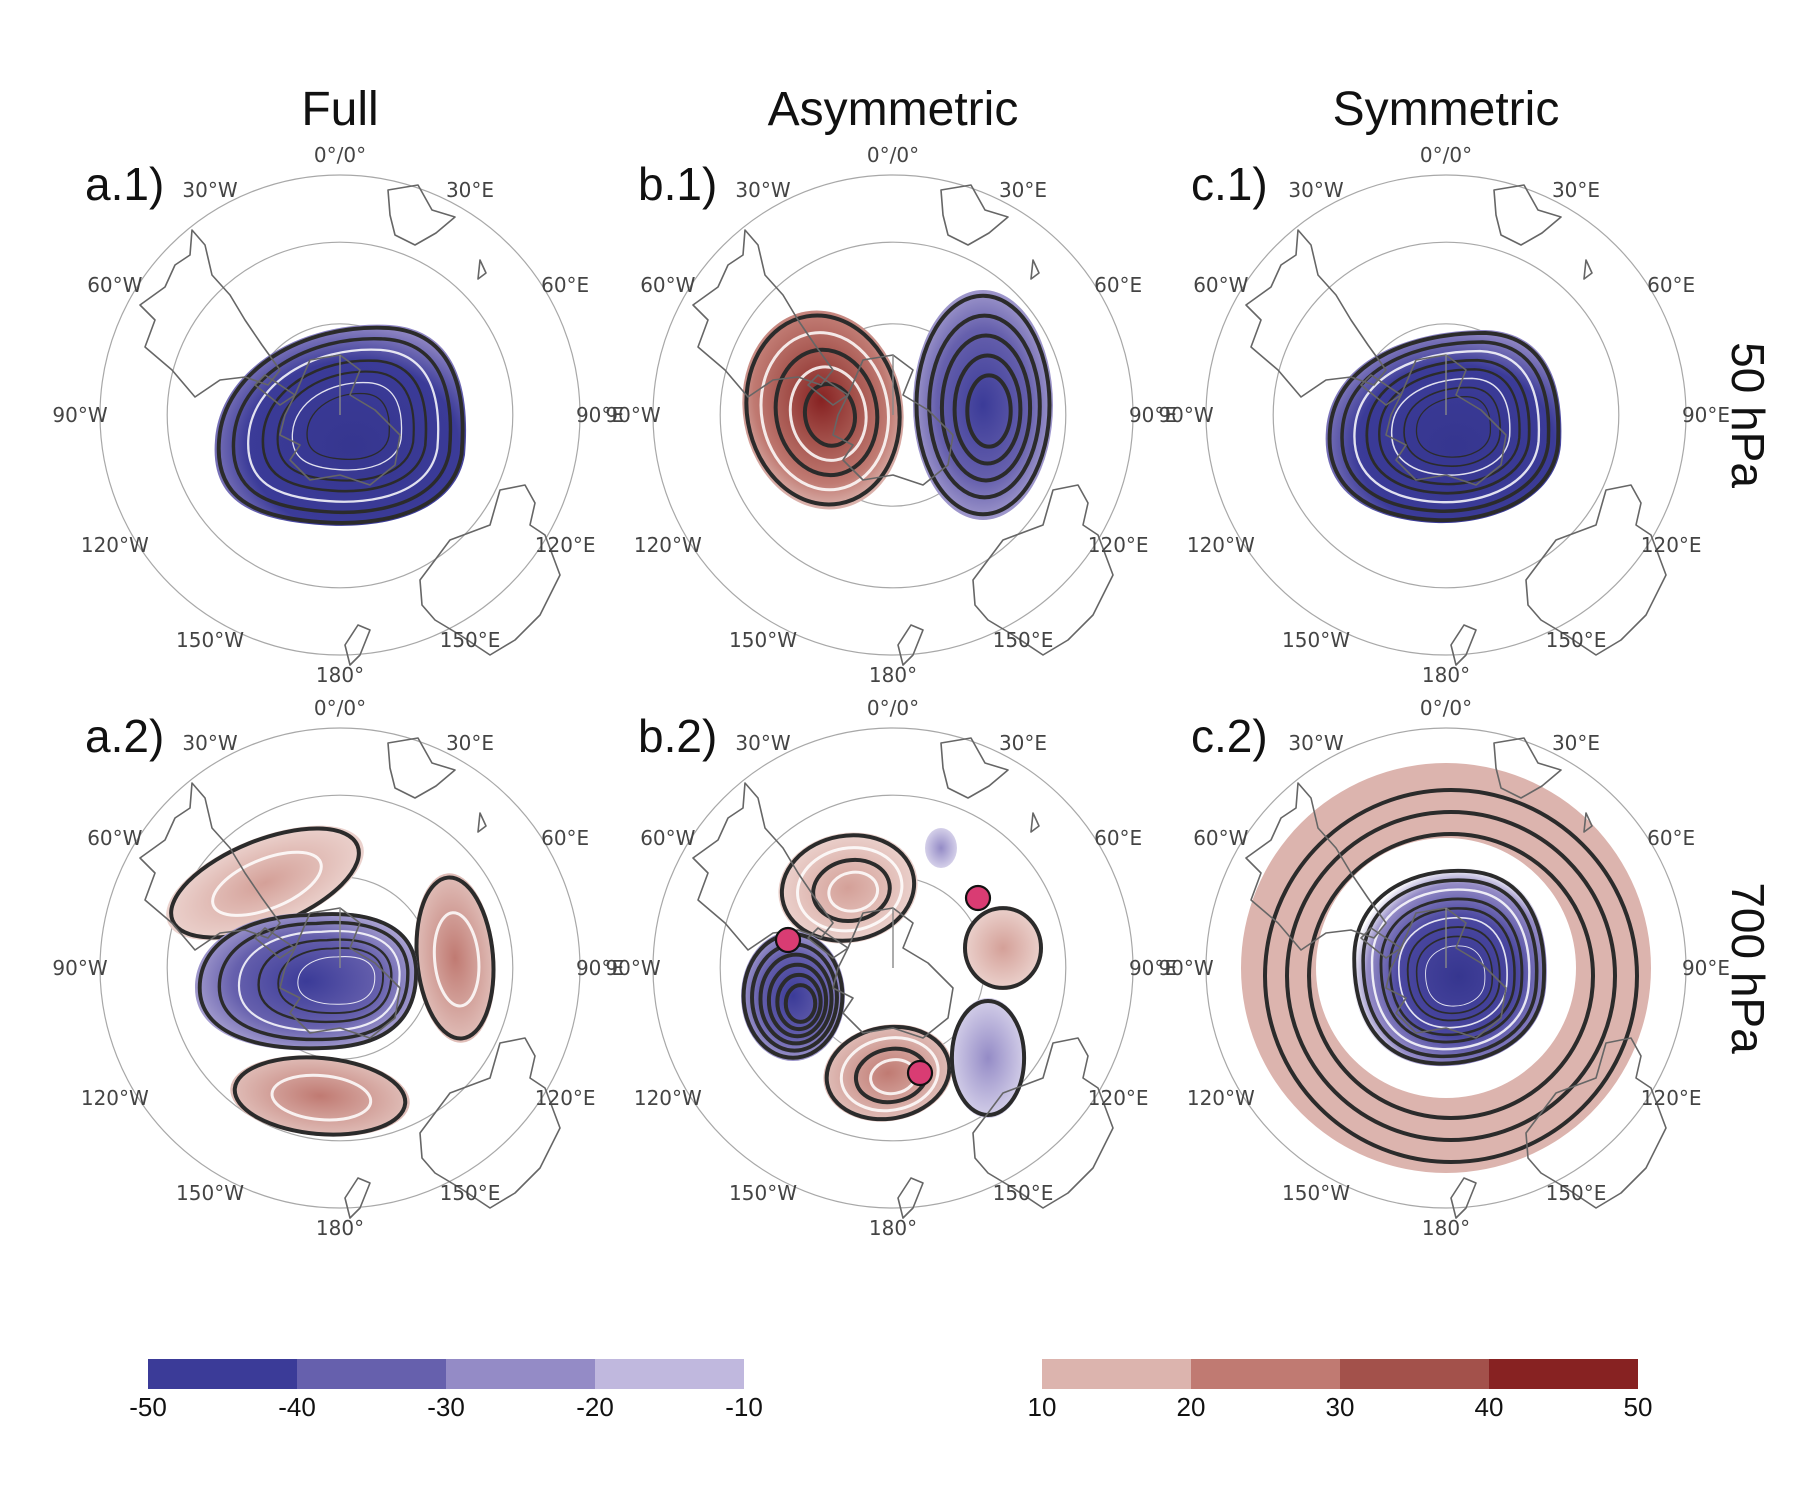  Describe the element at coordinates (1446, 109) in the screenshot. I see `column-title: Symmetric` at that location.